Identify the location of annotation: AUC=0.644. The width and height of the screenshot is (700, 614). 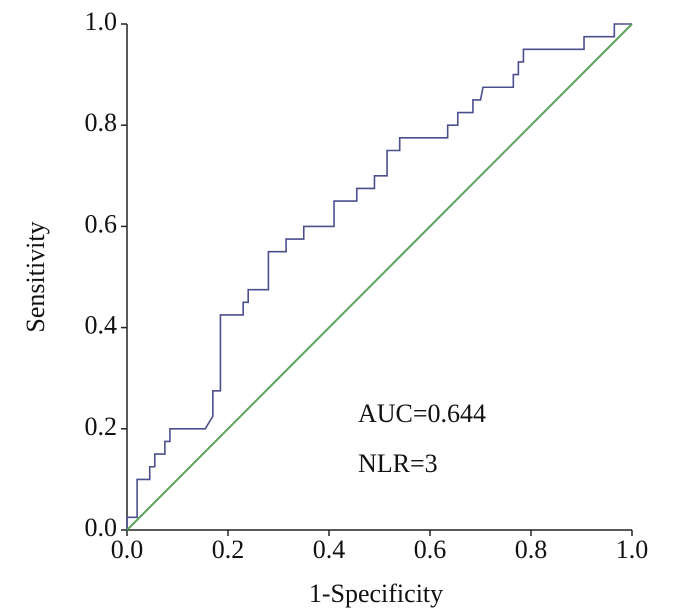
(422, 413).